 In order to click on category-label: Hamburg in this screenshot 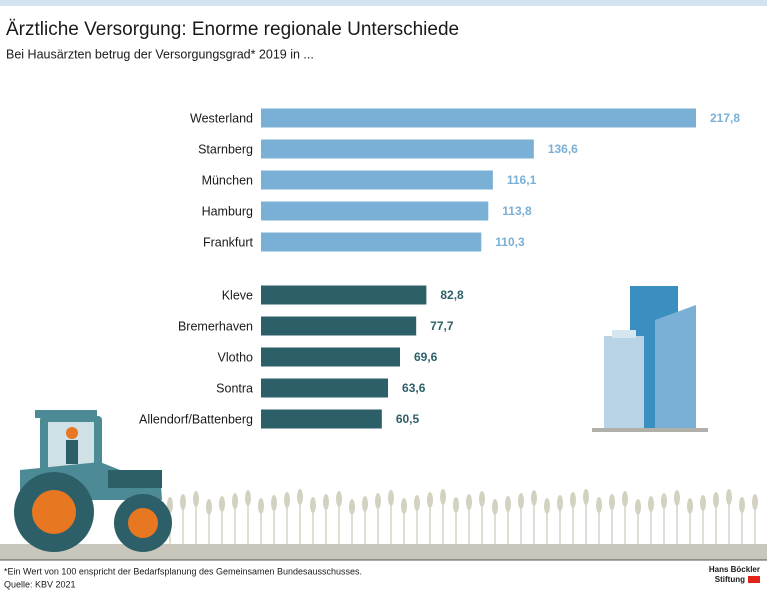, I will do `click(227, 211)`.